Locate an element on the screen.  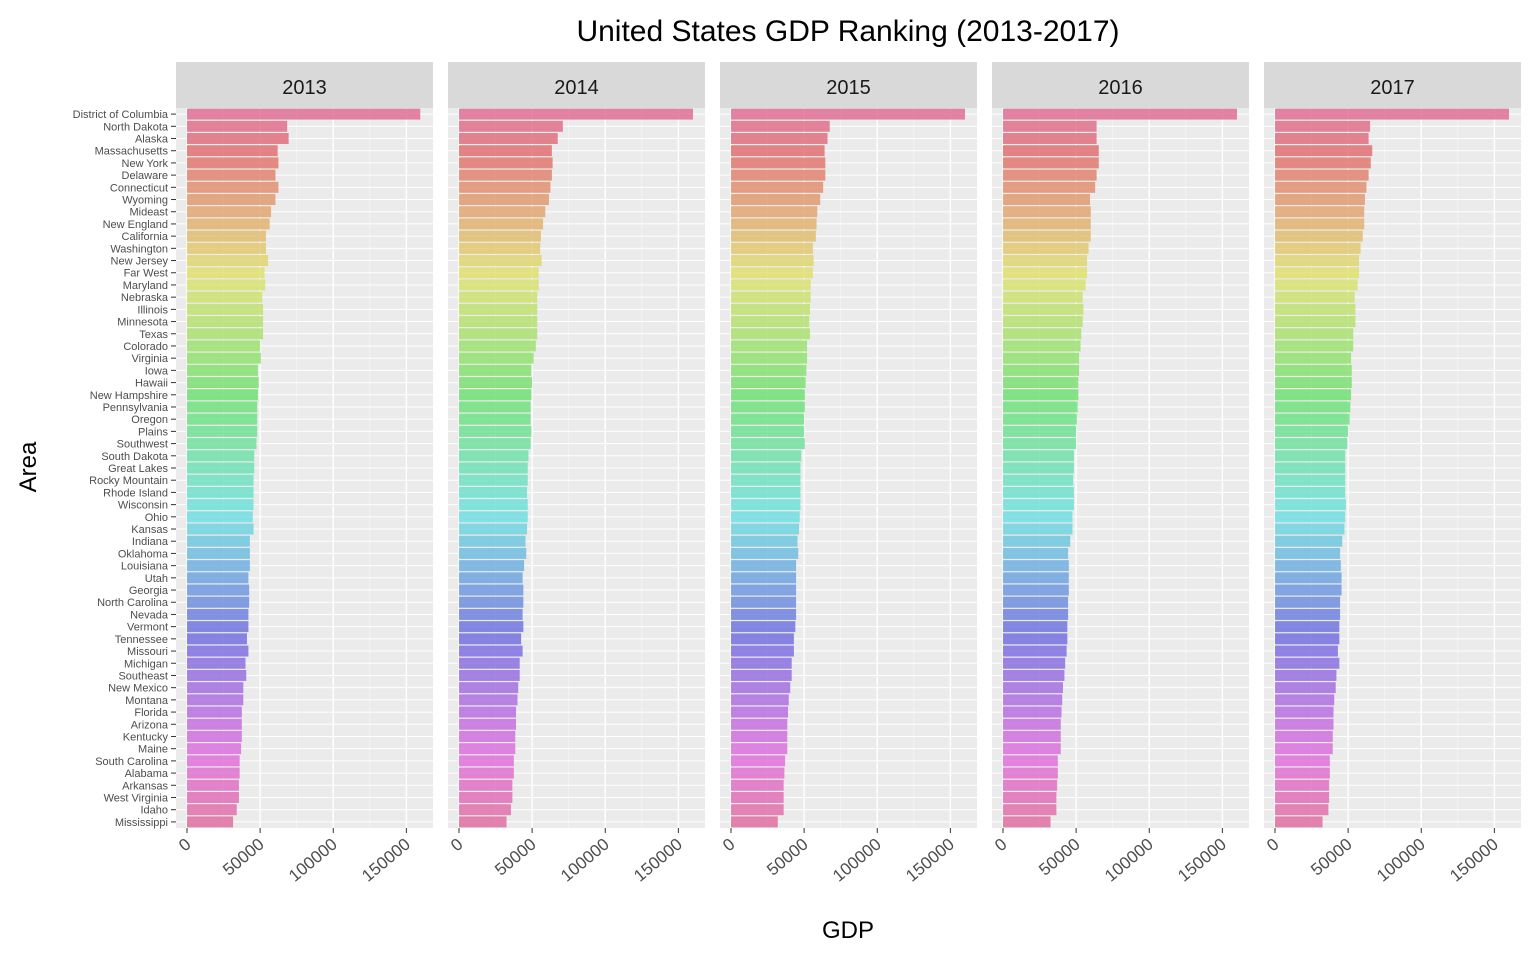
x-tick-label: 50000 is located at coordinates (1331, 857).